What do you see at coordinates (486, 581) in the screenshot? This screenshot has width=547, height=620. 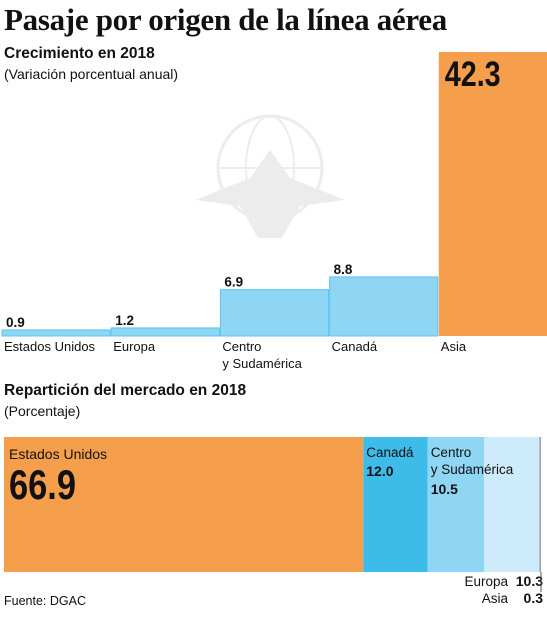 I see `share-label-europa: Europa` at bounding box center [486, 581].